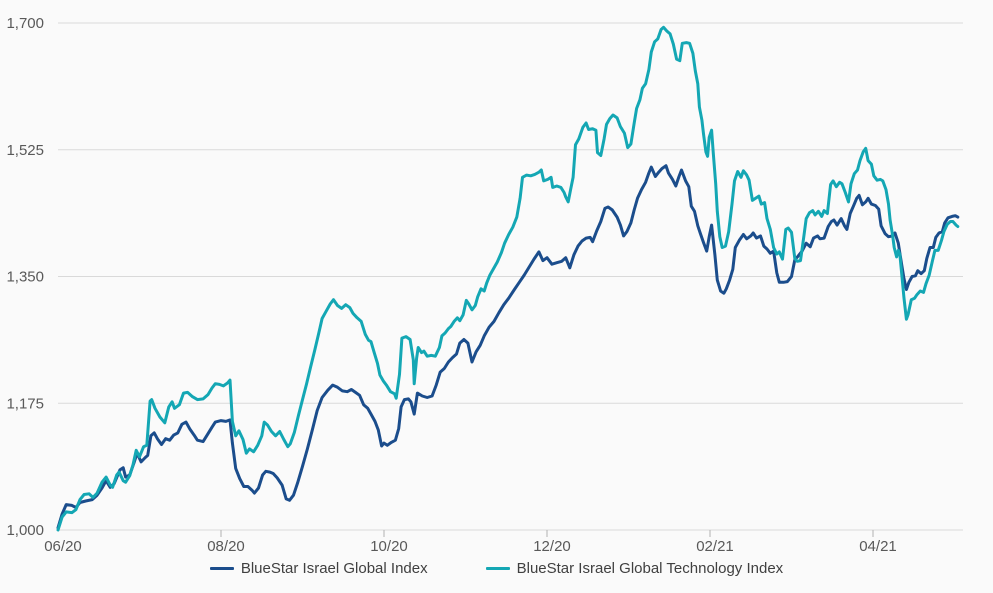 The image size is (993, 593). Describe the element at coordinates (25, 150) in the screenshot. I see `y-axis-label-1525: 1,525` at that location.